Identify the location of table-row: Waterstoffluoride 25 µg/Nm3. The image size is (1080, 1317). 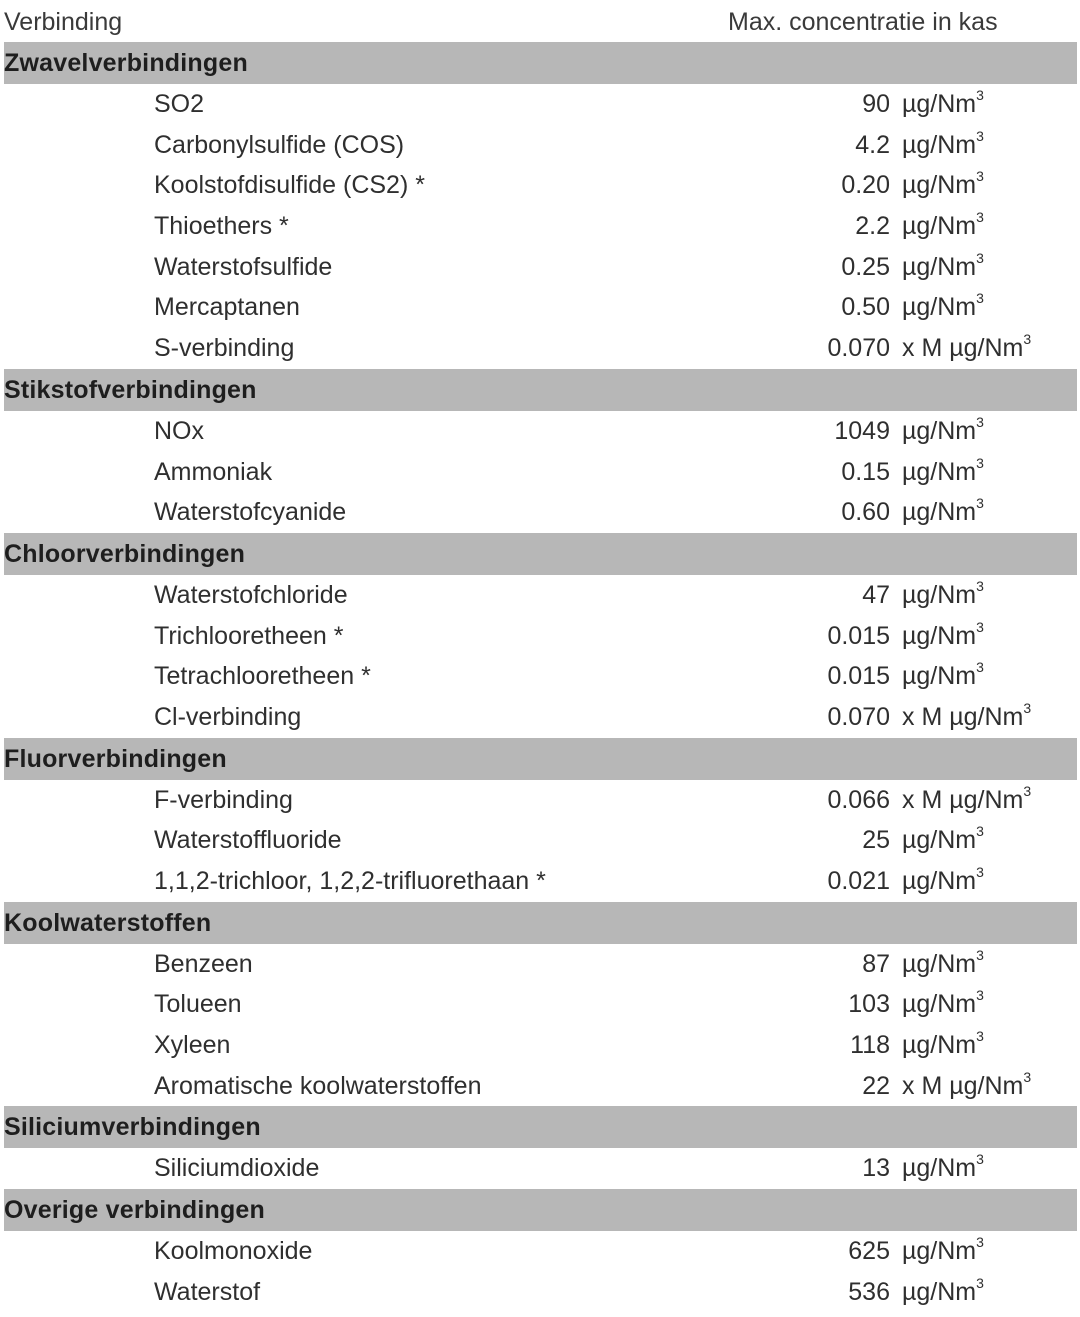
(540, 840).